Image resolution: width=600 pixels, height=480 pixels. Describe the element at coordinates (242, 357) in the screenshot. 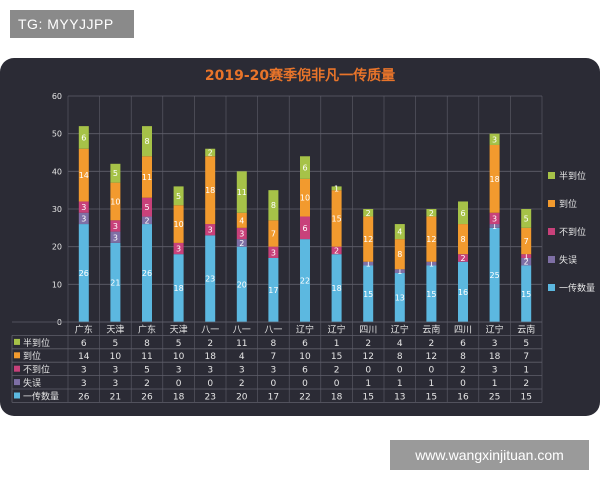

I see `table-cell: 4` at that location.